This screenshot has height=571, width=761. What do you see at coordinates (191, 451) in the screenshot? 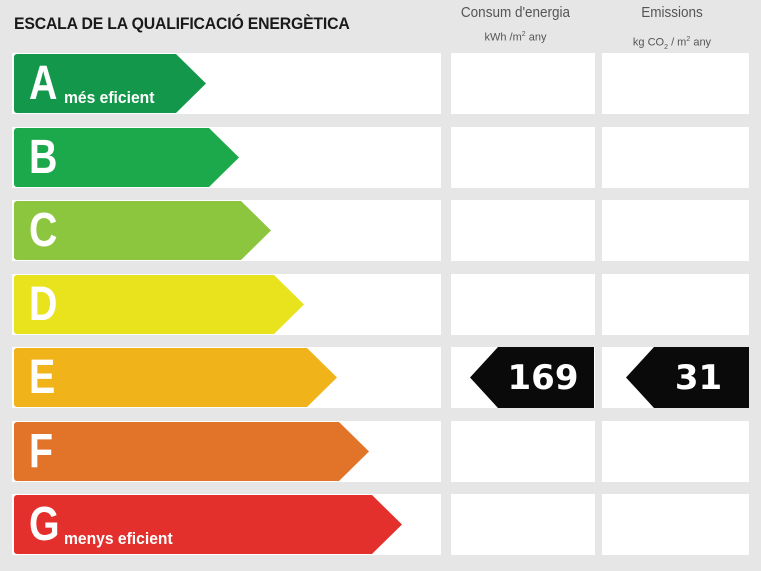
I see `class-arrow-f: F` at bounding box center [191, 451].